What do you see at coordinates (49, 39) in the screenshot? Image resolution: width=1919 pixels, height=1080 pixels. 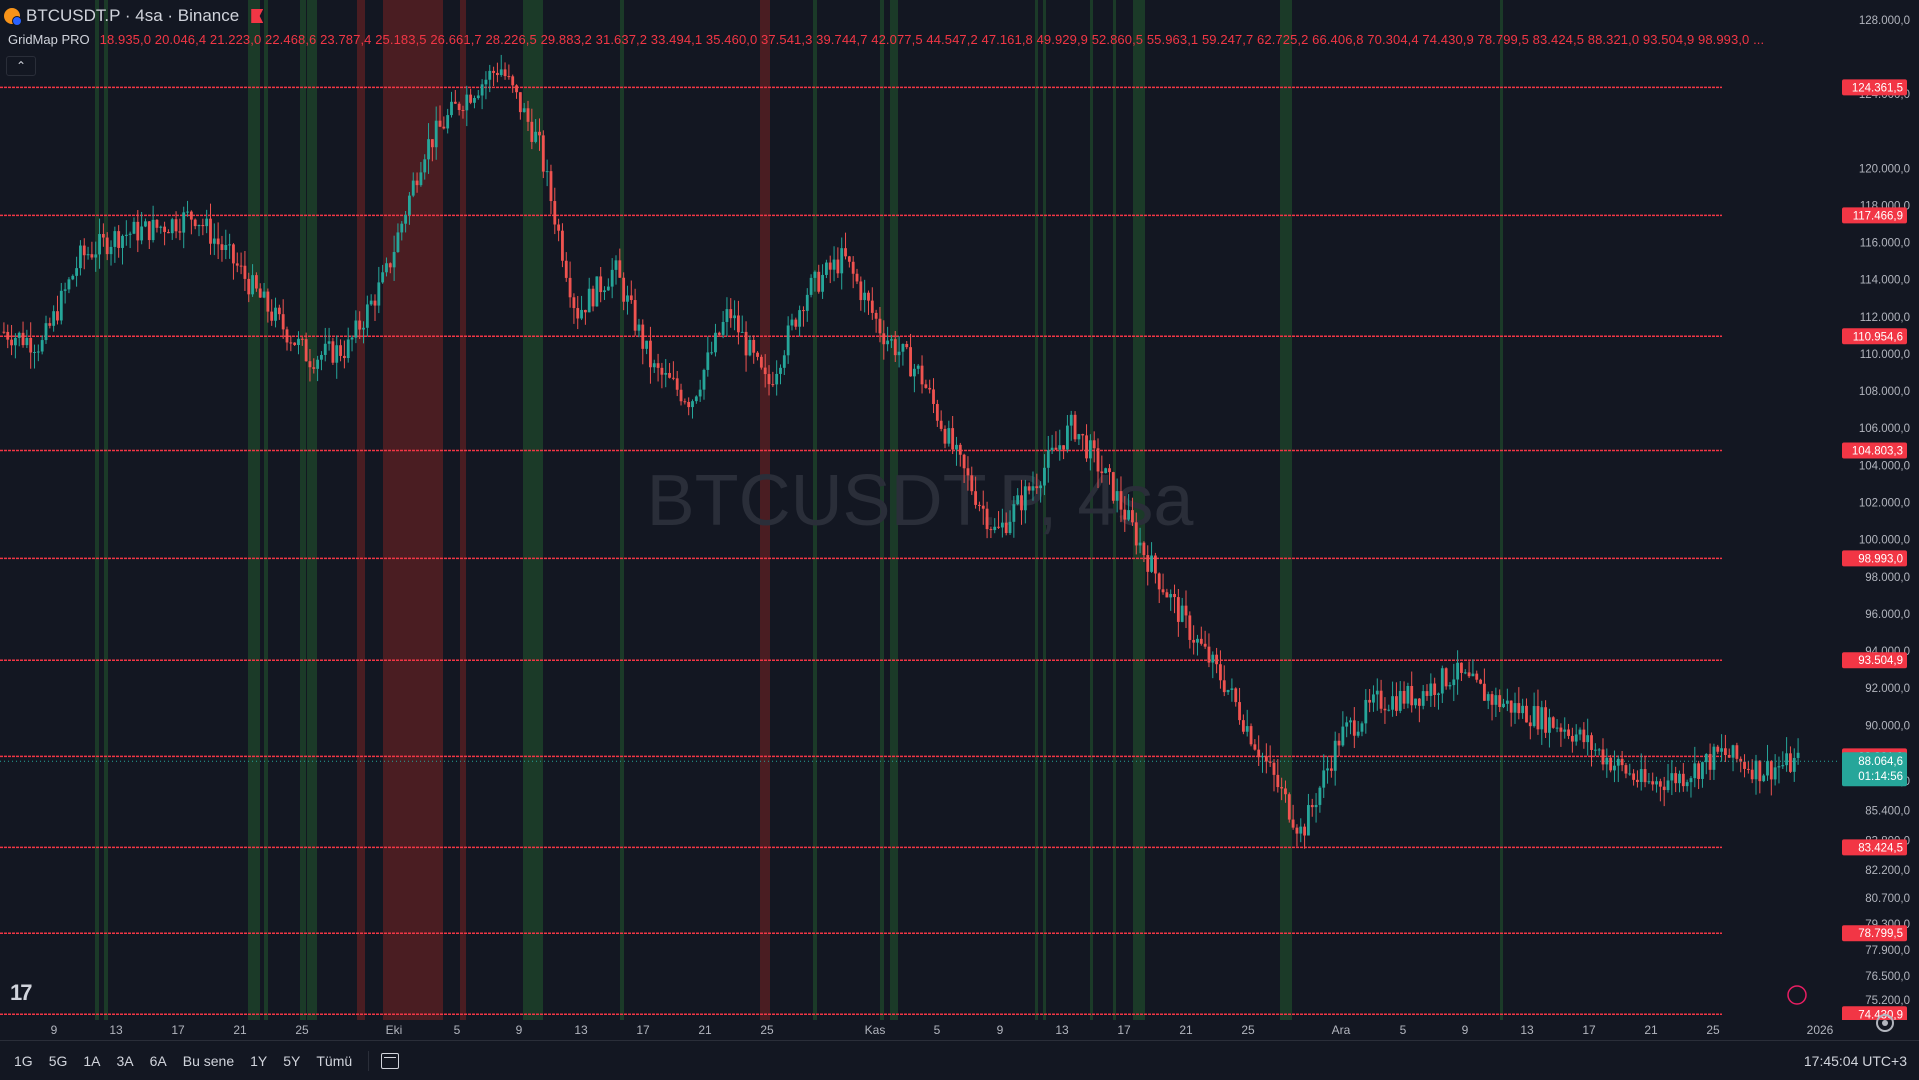 I see `indicator-name: GridMap PRO` at bounding box center [49, 39].